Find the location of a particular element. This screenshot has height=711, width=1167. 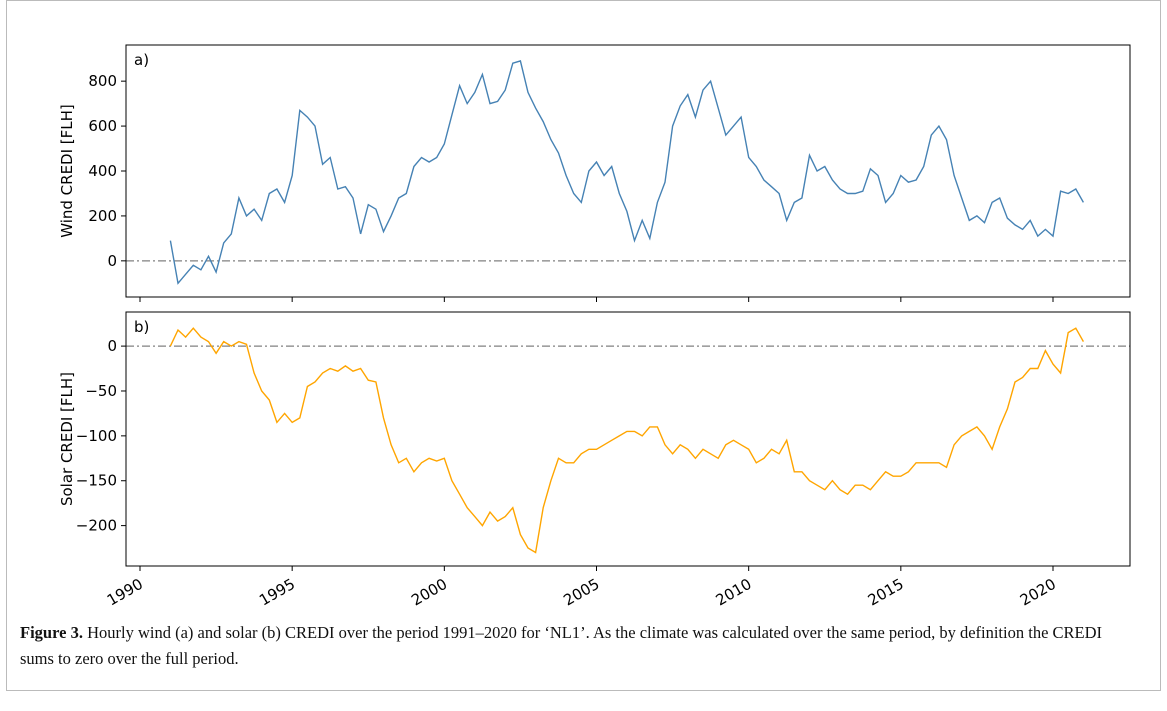

y-axis-label: Solar CREDI [FLH] is located at coordinates (67, 439).